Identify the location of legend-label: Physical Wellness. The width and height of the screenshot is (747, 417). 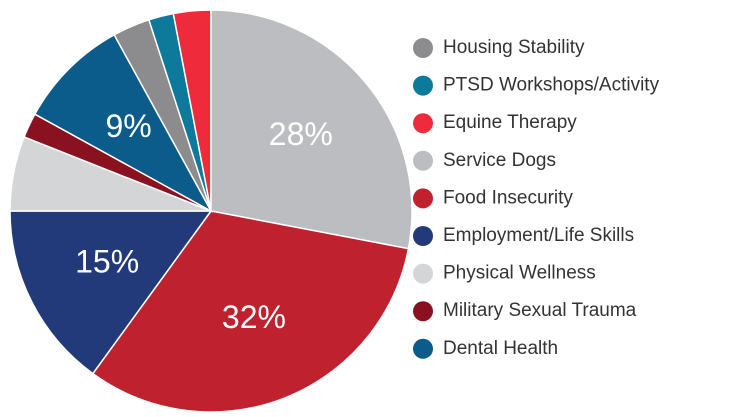
(519, 273).